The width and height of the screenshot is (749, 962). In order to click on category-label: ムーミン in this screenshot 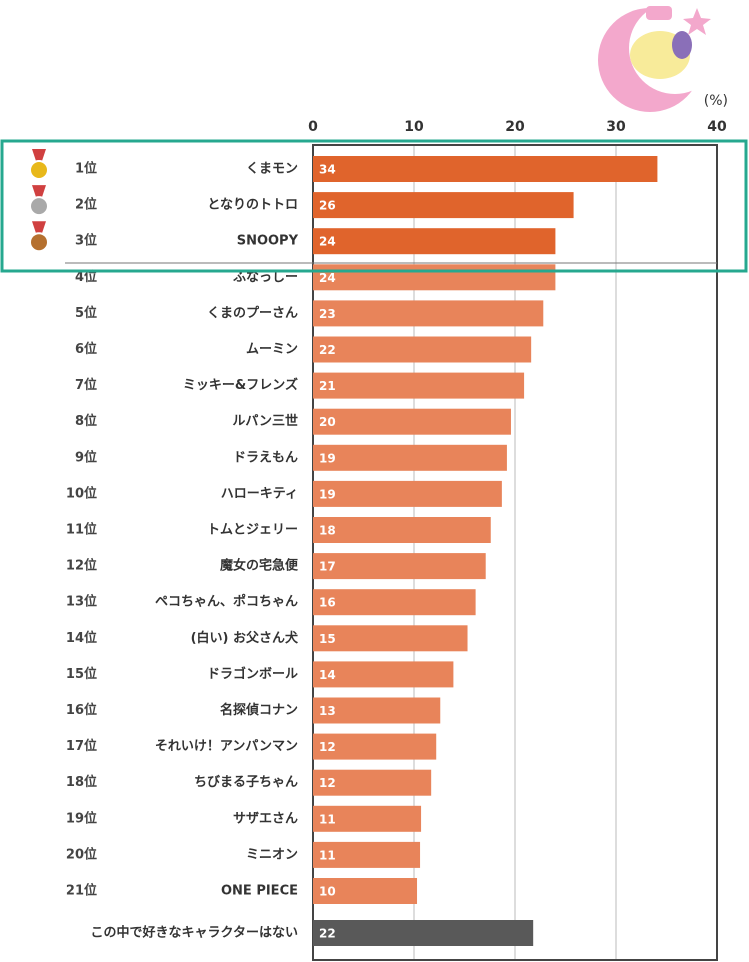, I will do `click(272, 349)`.